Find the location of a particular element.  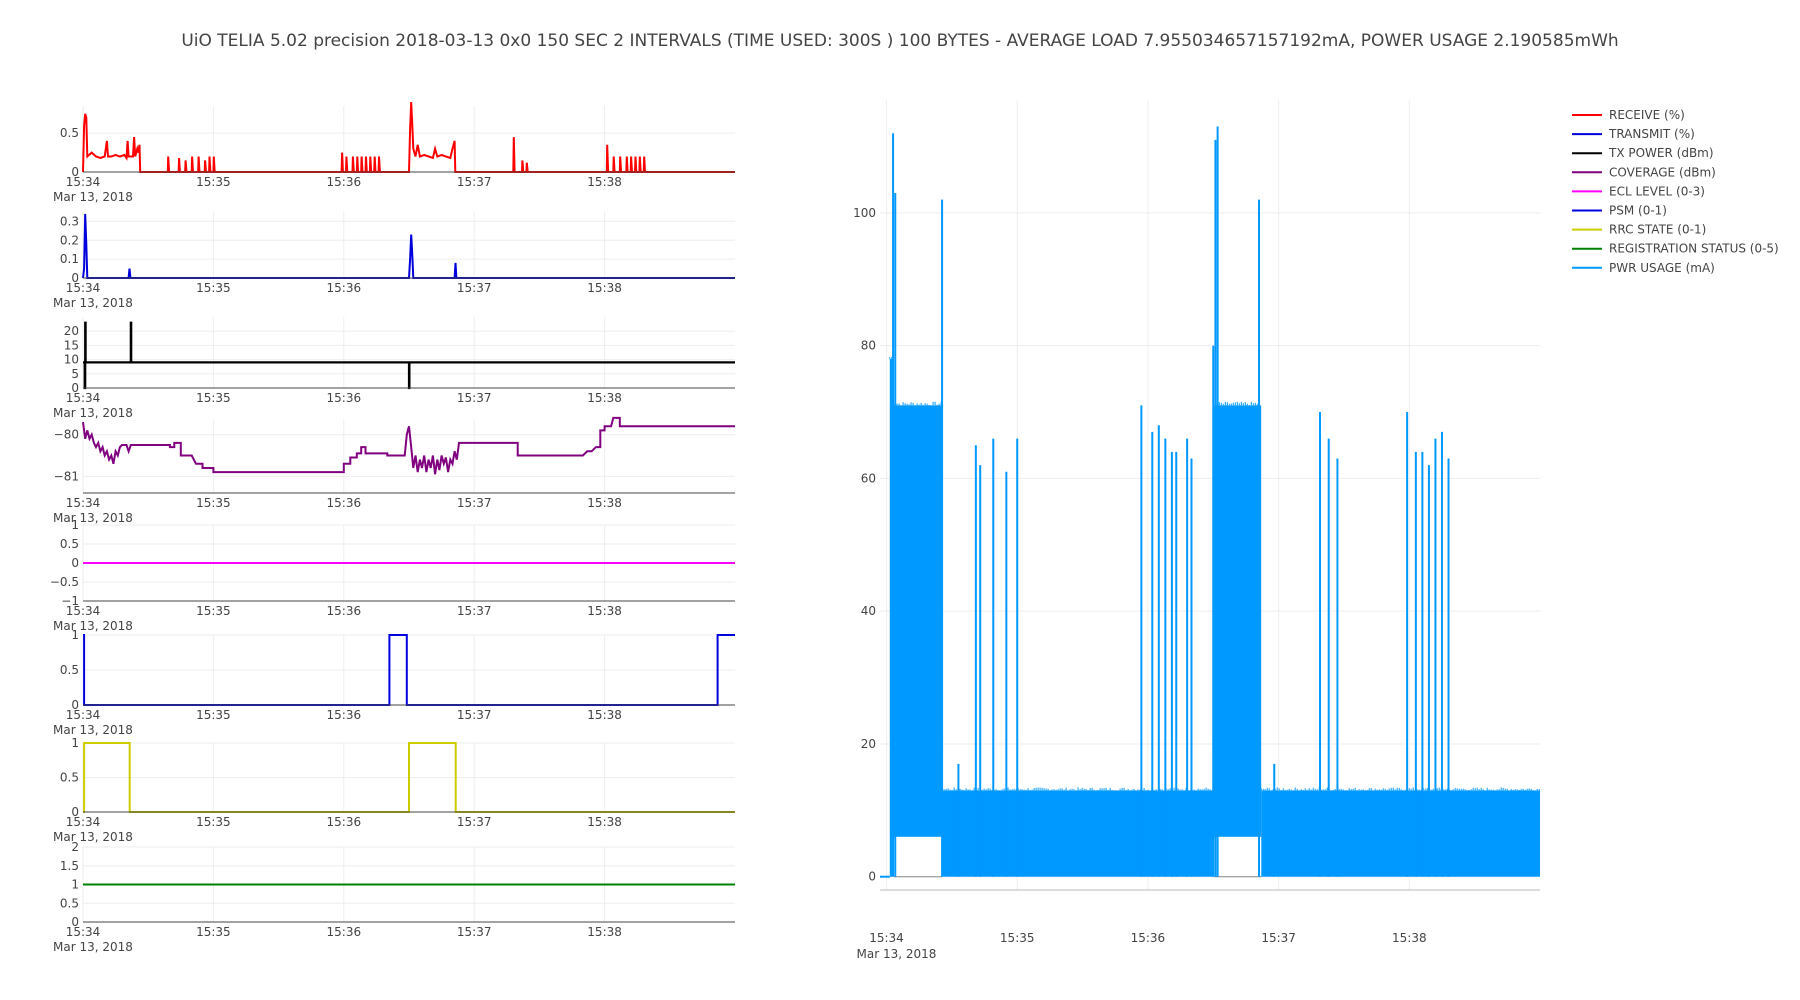

legend-item-label: TRANSMIT (%) is located at coordinates (1651, 134).